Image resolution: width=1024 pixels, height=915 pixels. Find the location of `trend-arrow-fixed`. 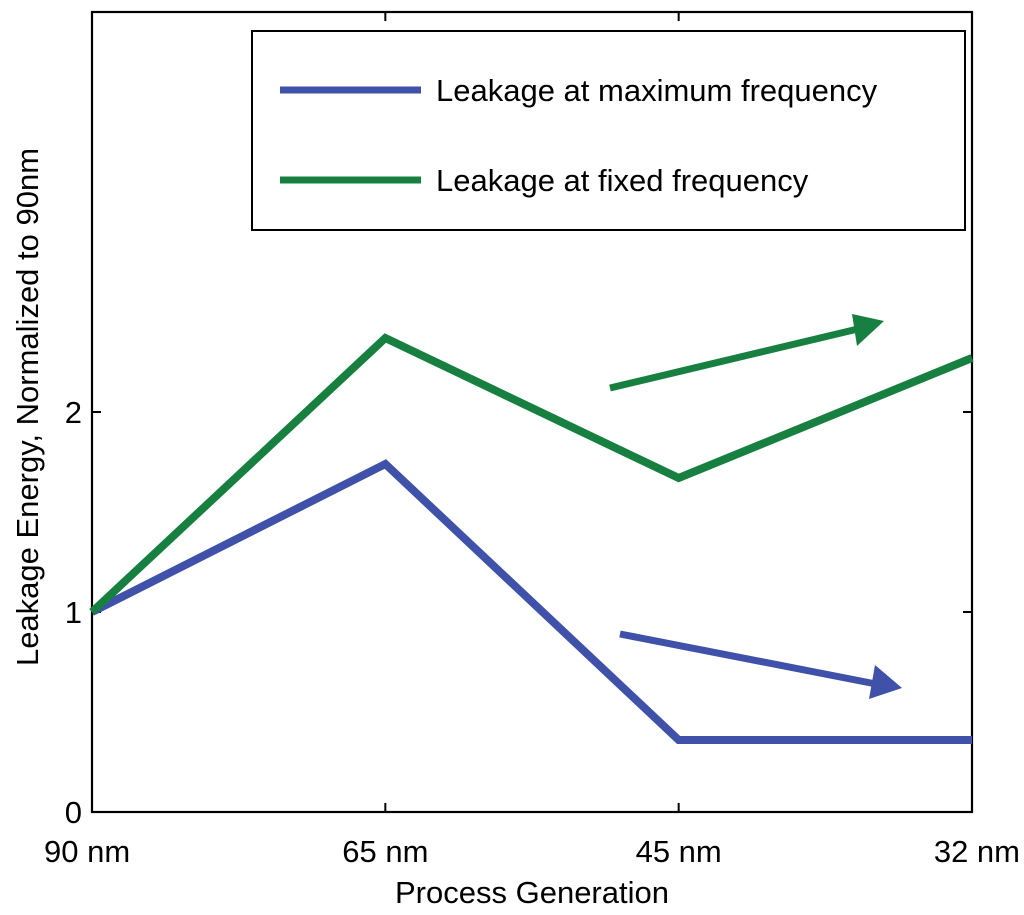

trend-arrow-fixed is located at coordinates (746, 353).